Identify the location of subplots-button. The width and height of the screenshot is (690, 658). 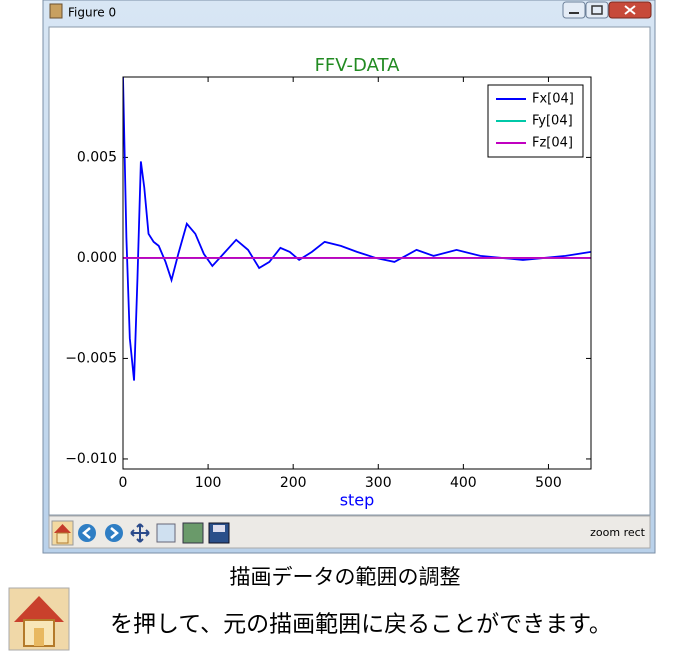
(193, 533).